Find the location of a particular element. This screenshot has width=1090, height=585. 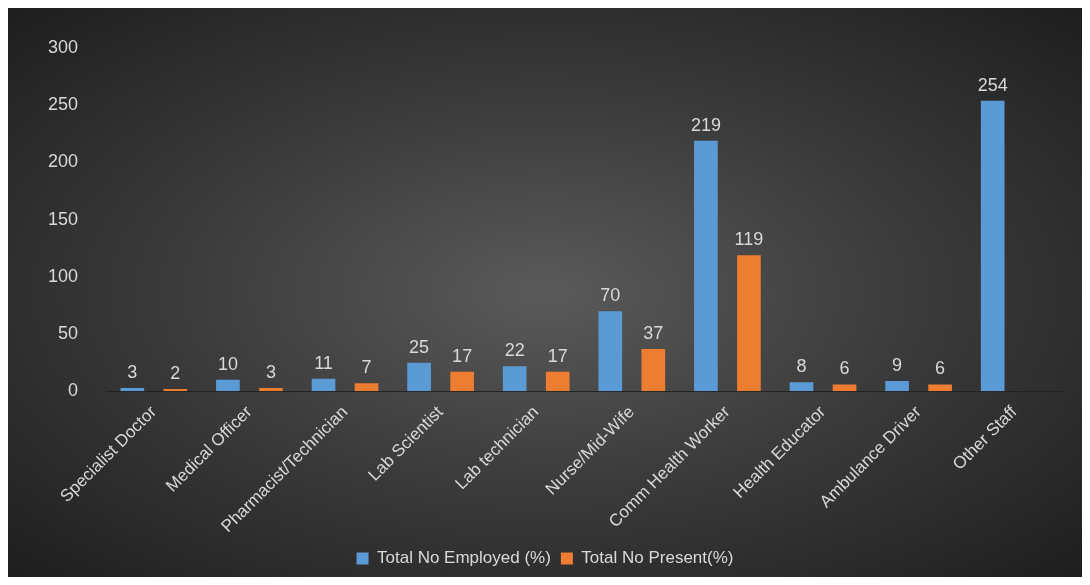

data-label: 7 is located at coordinates (366, 367).